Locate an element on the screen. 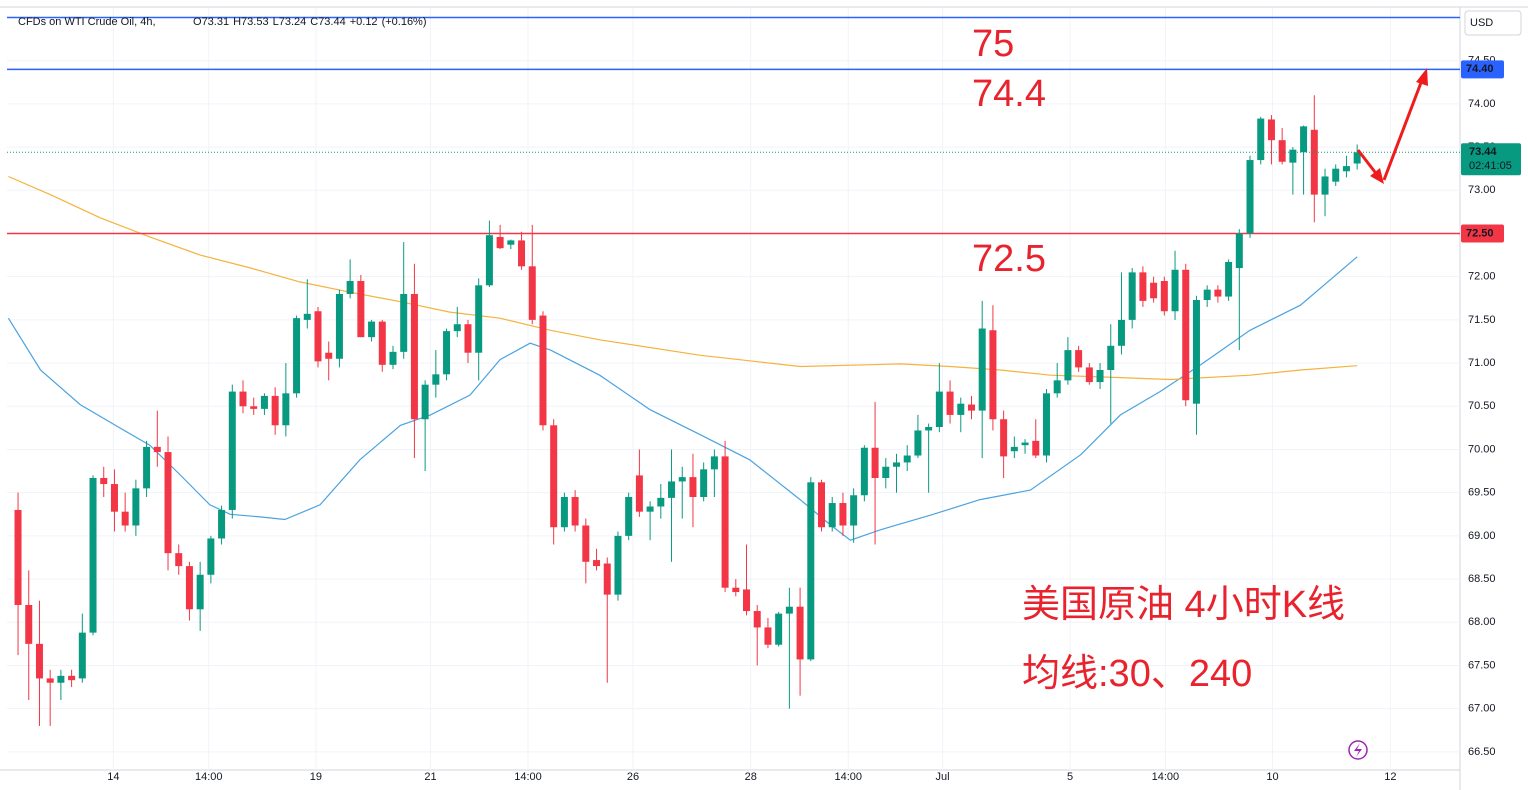 This screenshot has width=1528, height=790. y-tick-label: 67.50 is located at coordinates (1482, 665).